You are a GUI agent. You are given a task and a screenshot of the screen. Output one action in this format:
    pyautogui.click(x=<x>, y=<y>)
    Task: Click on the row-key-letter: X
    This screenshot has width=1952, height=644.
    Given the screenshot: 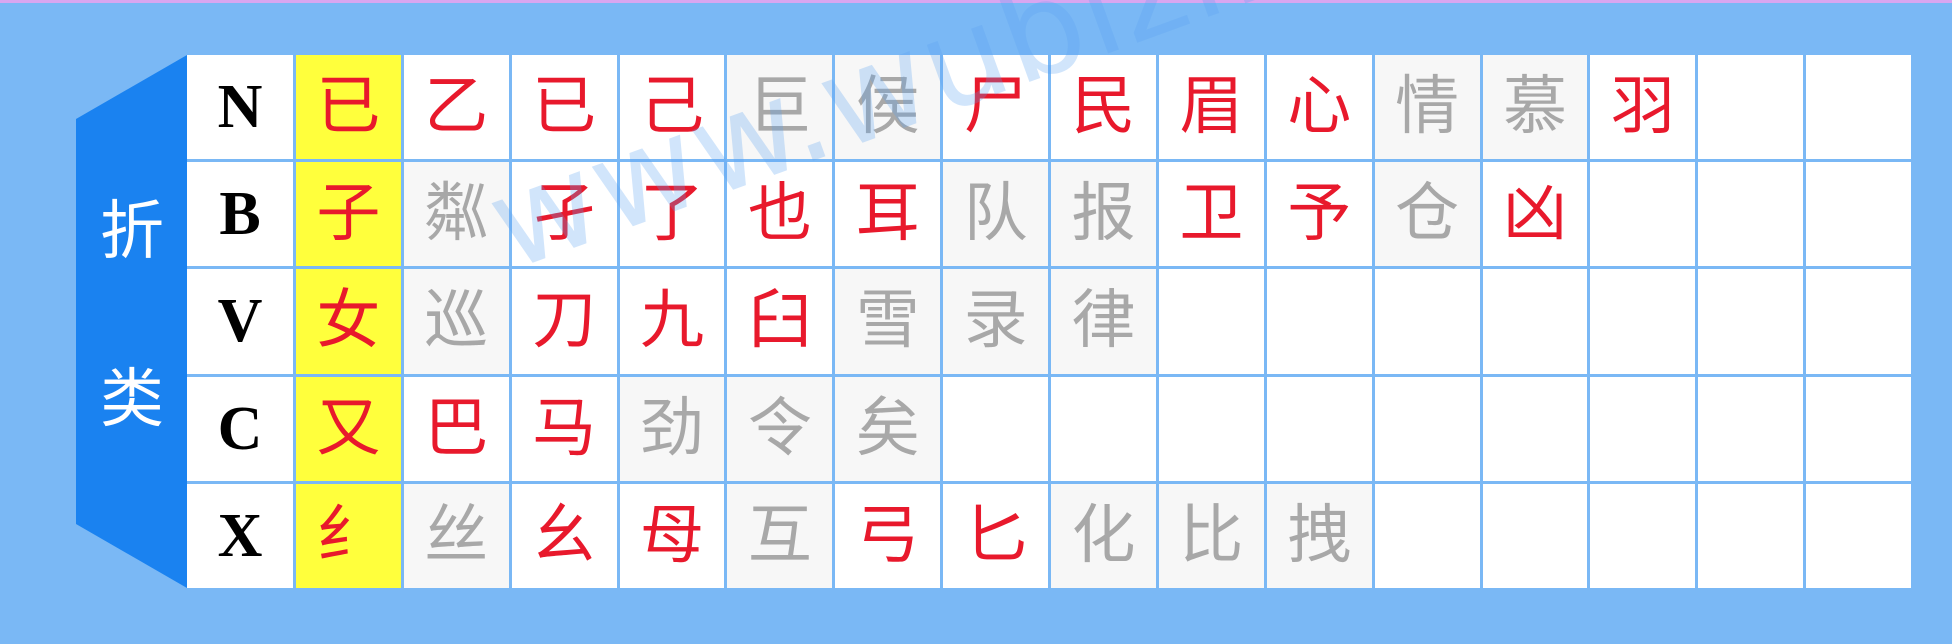 What is the action you would take?
    pyautogui.click(x=240, y=535)
    